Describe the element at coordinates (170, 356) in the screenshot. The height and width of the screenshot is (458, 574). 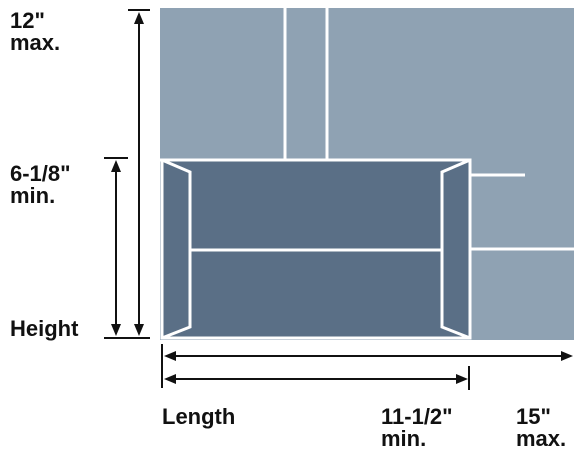
I see `length-max-arrow-left` at that location.